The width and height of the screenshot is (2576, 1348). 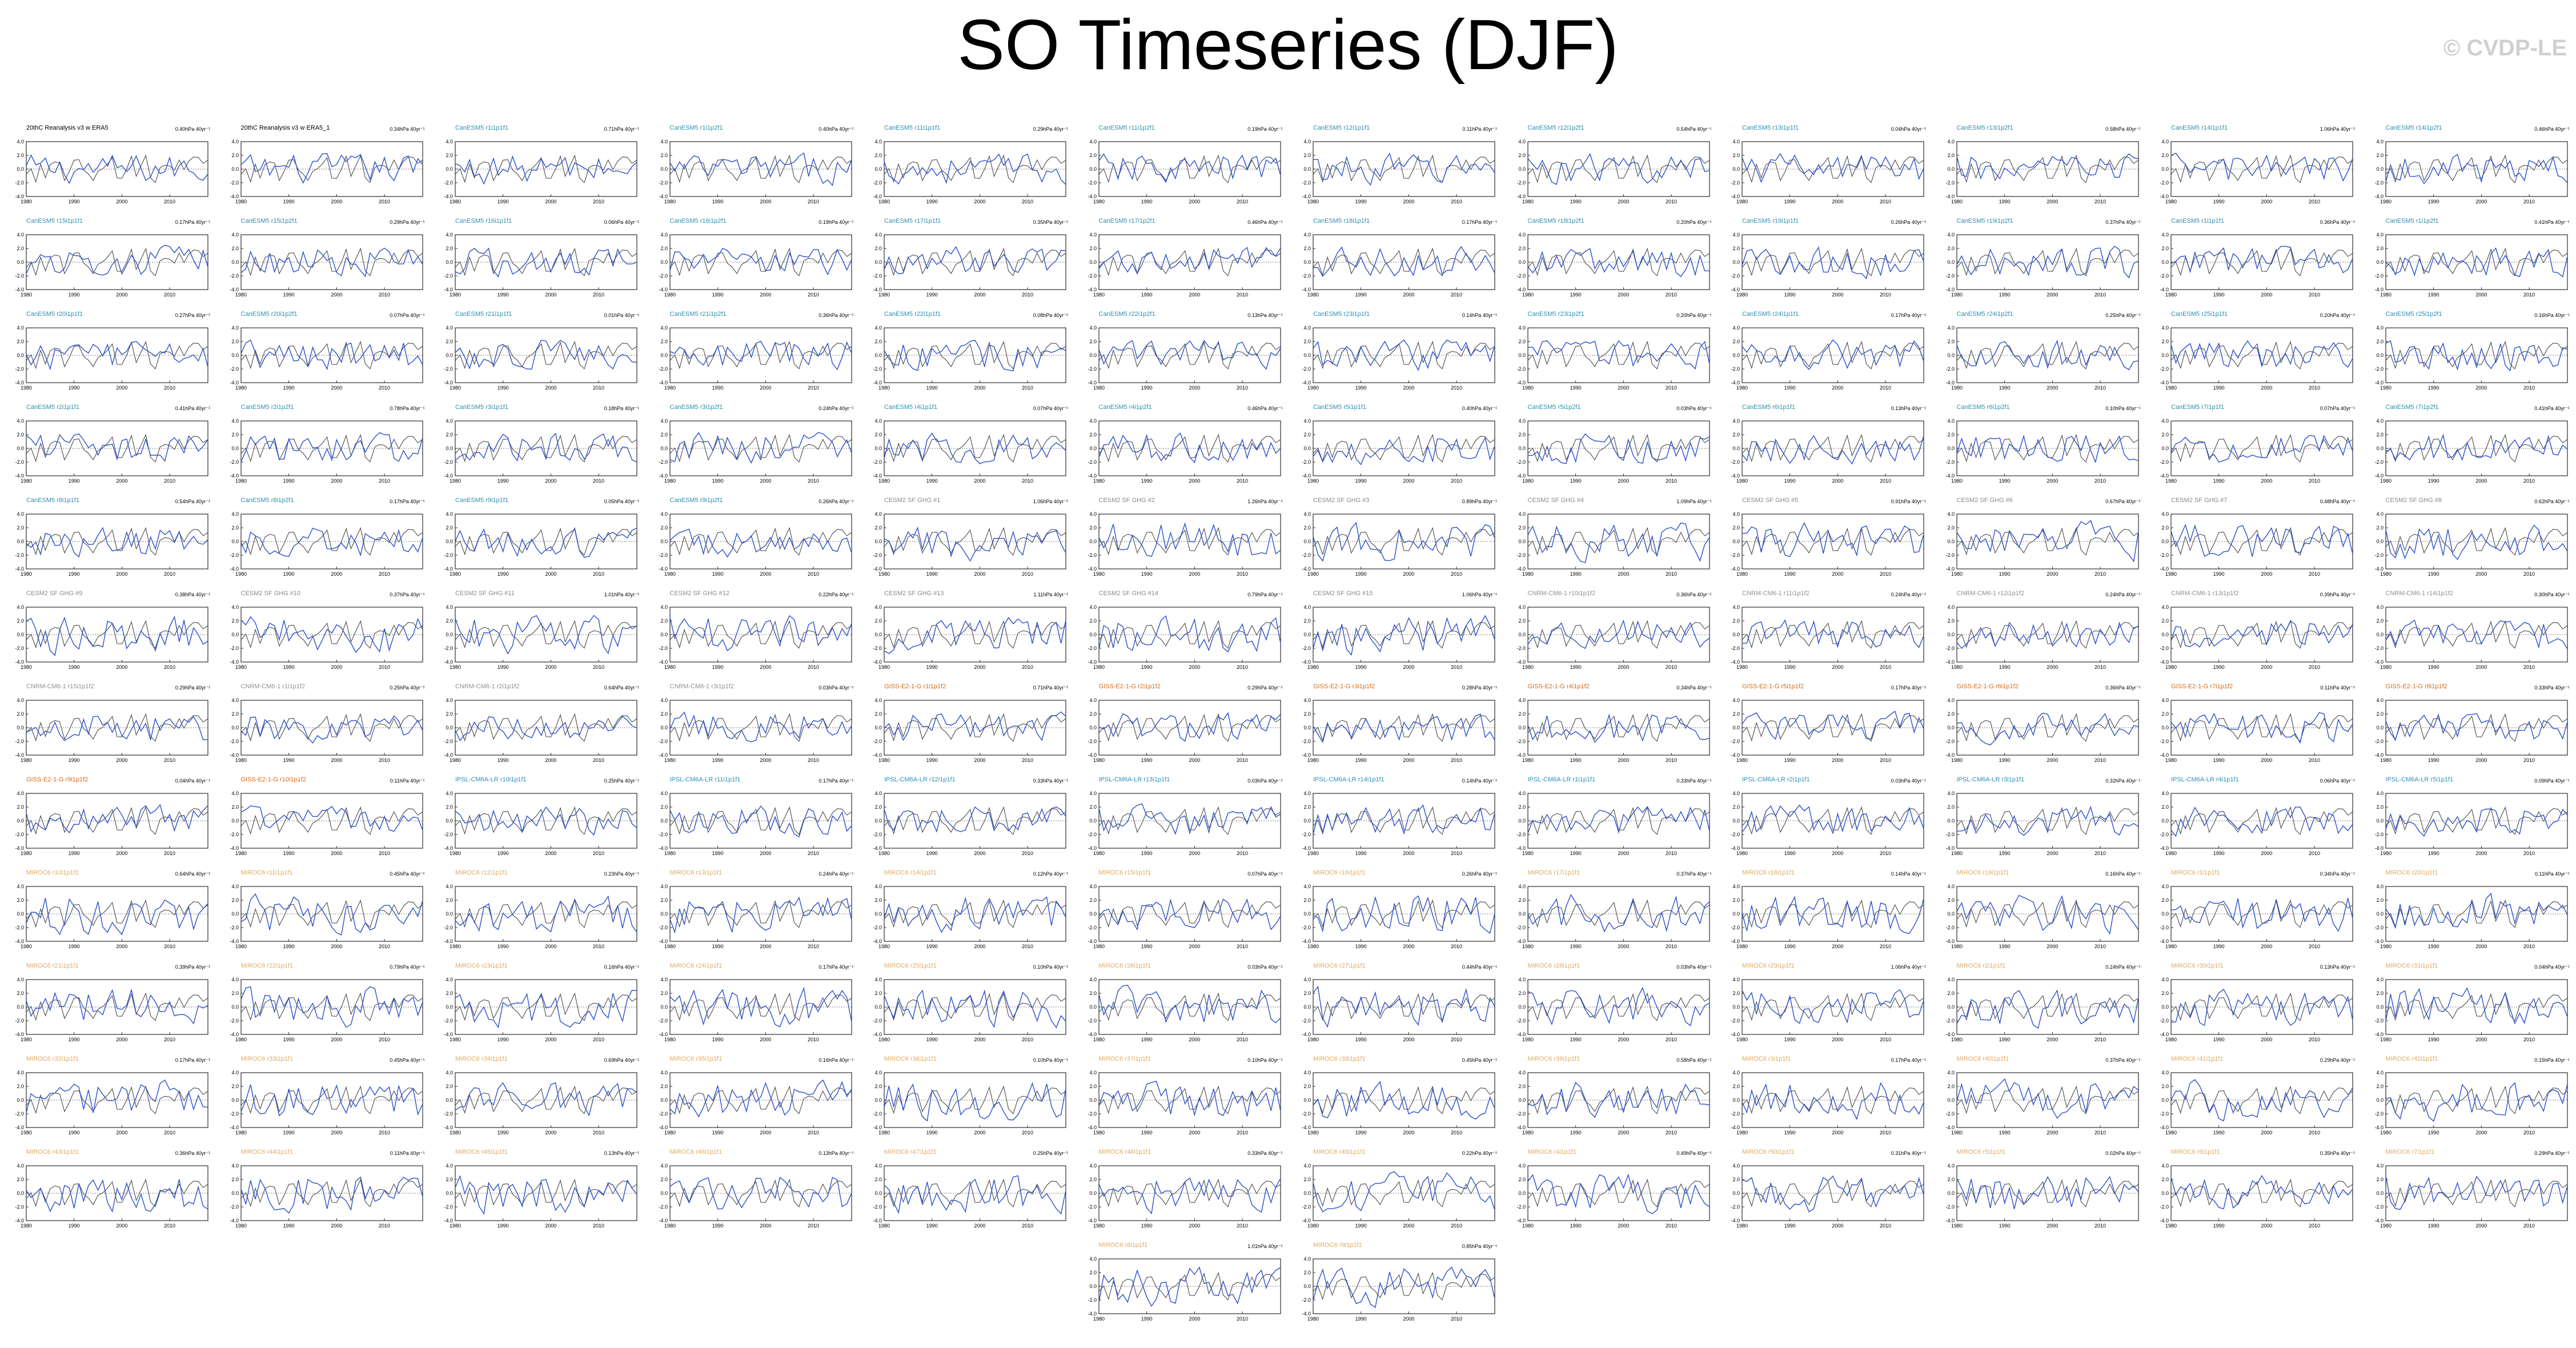 What do you see at coordinates (1908, 222) in the screenshot?
I see `panel-trend-label: 0.26hPa 40yr⁻¹` at bounding box center [1908, 222].